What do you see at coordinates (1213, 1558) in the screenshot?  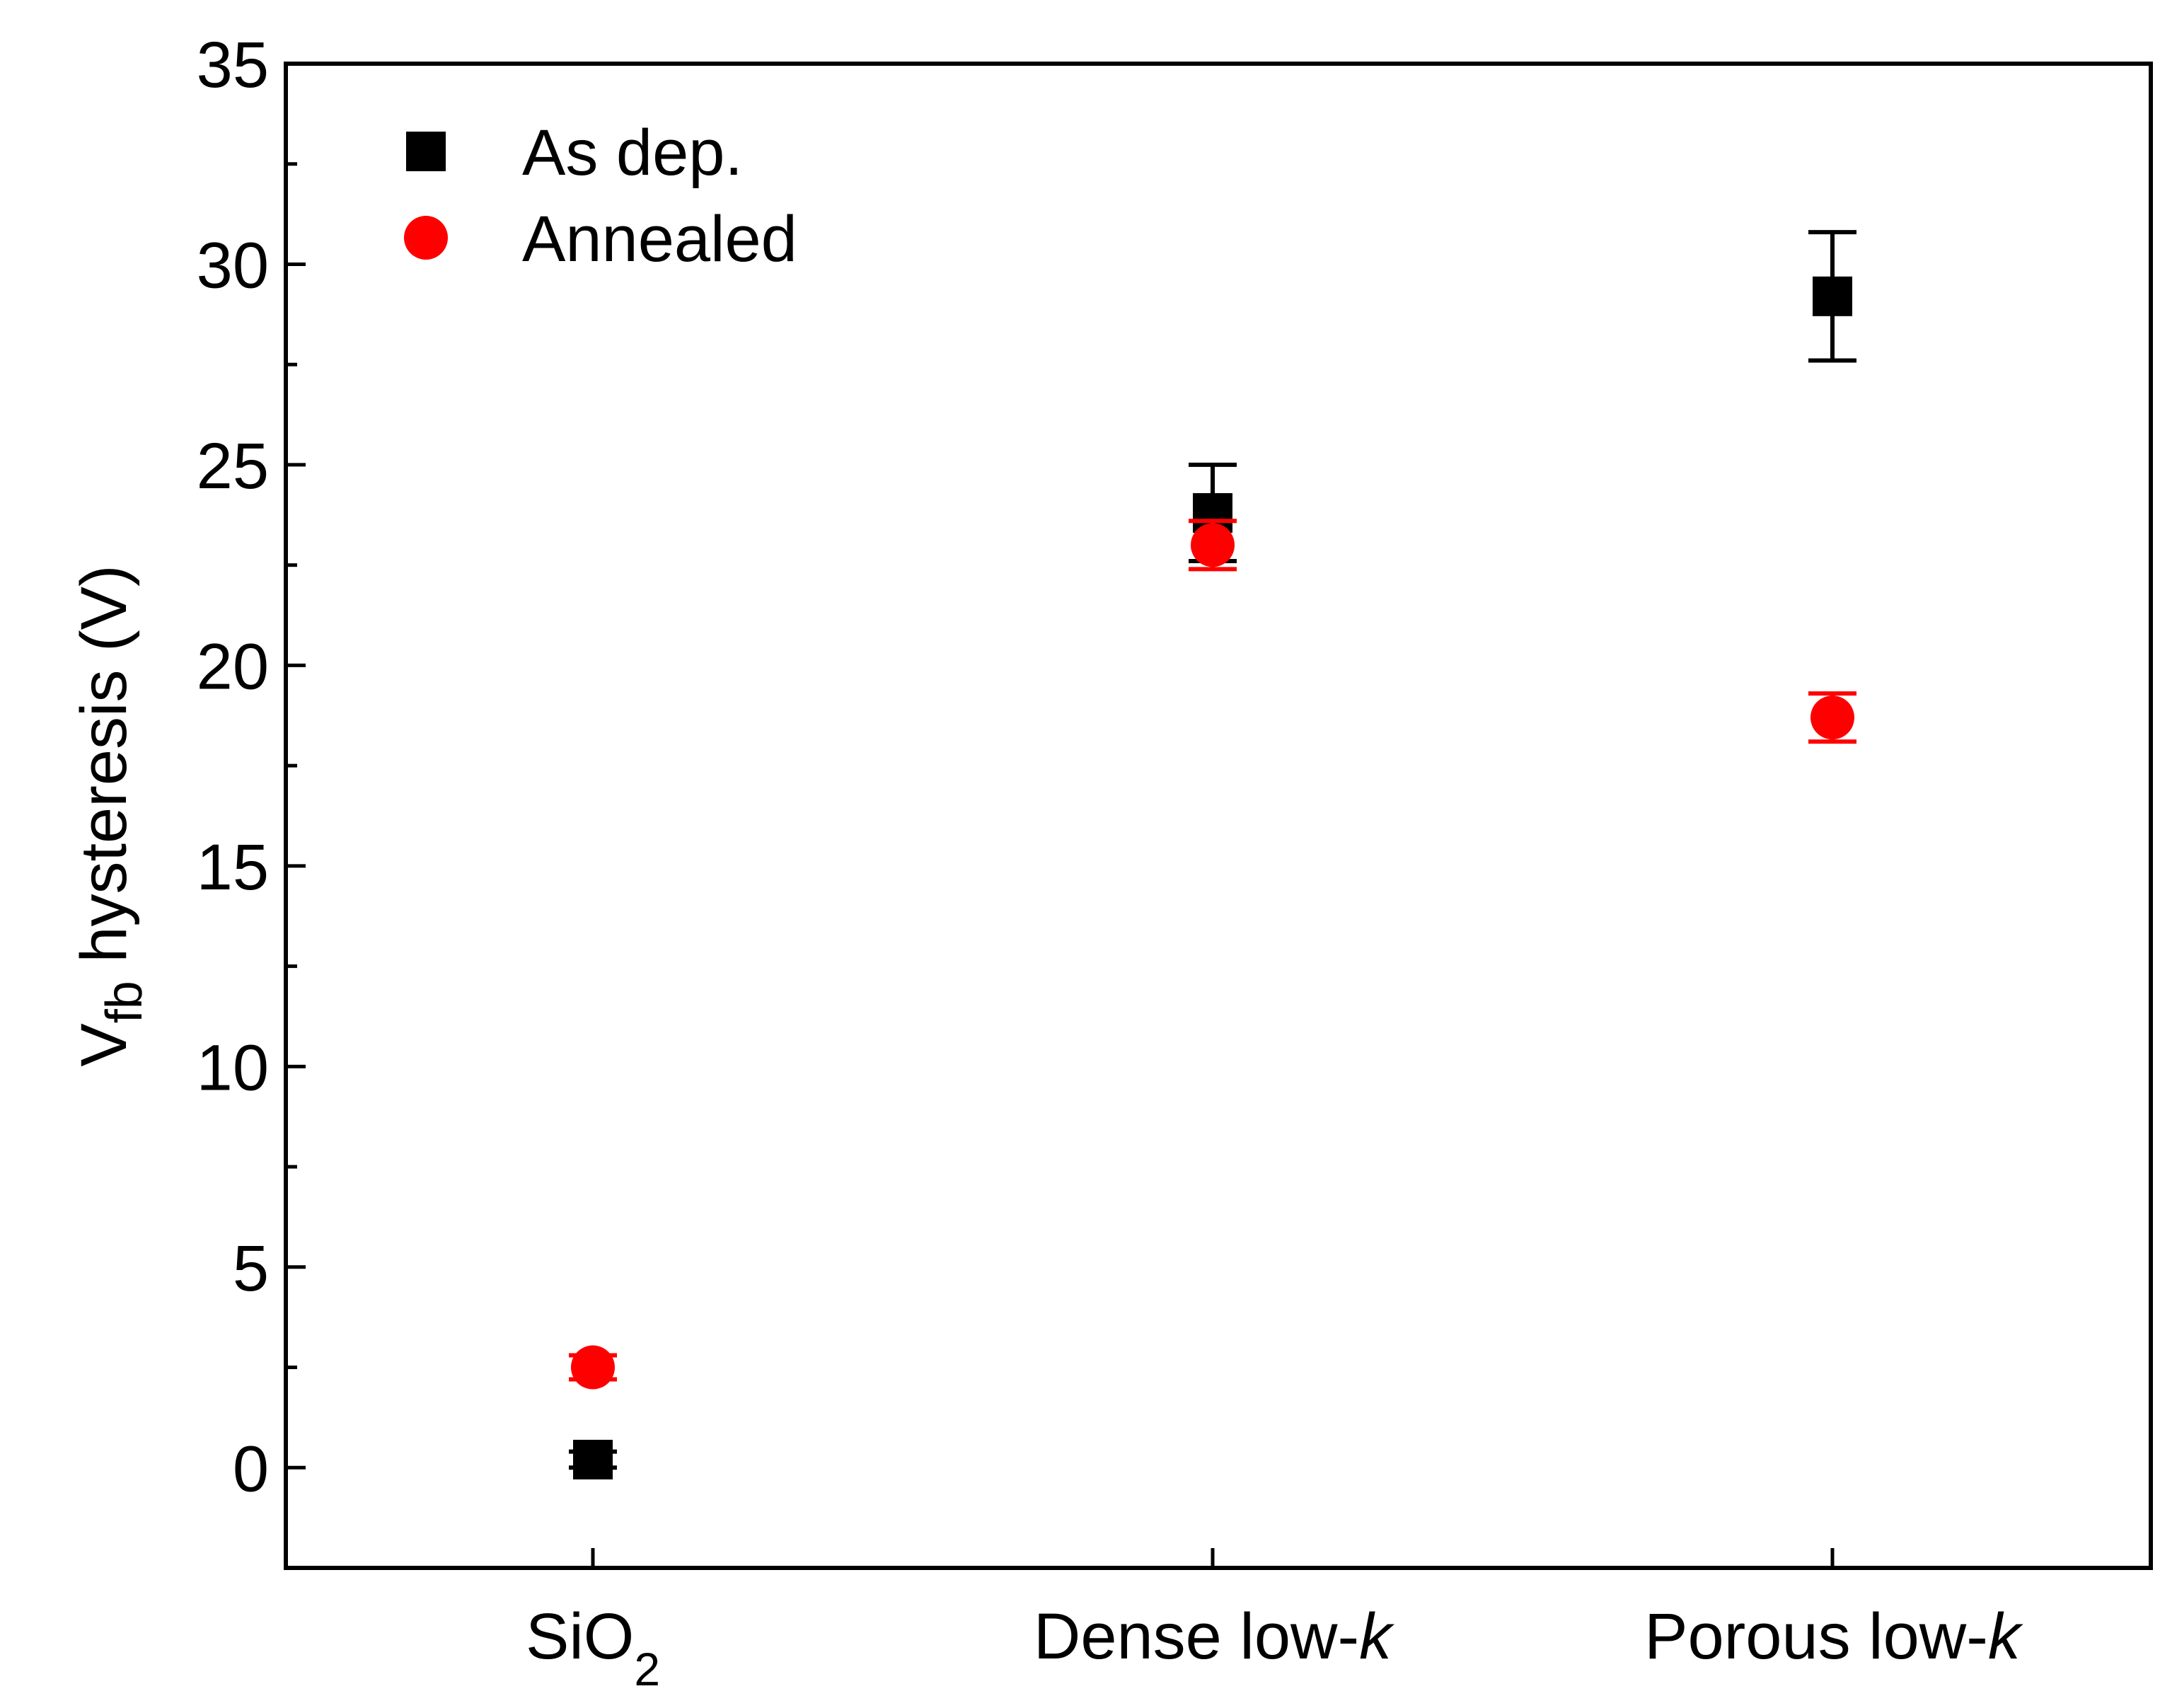 I see `x-axis-ticks` at bounding box center [1213, 1558].